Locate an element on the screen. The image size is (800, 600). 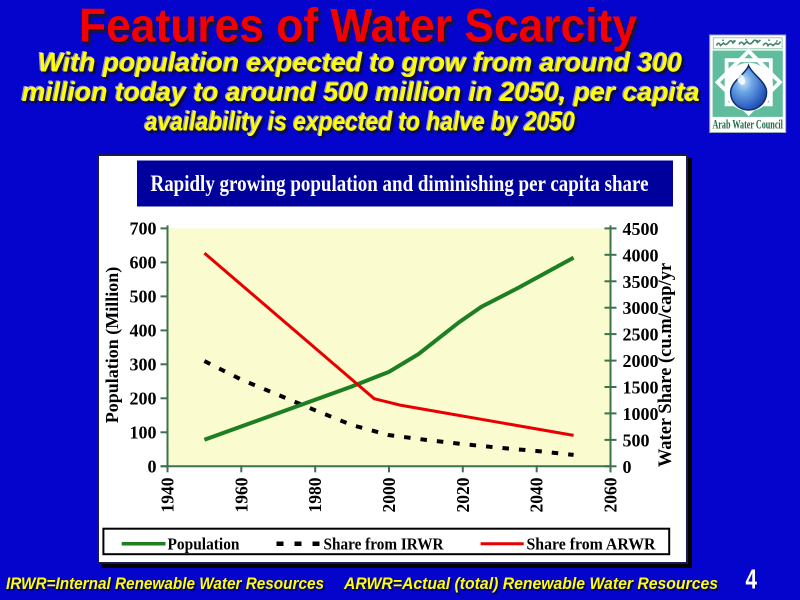
svg-text: 1500 is located at coordinates (641, 388).